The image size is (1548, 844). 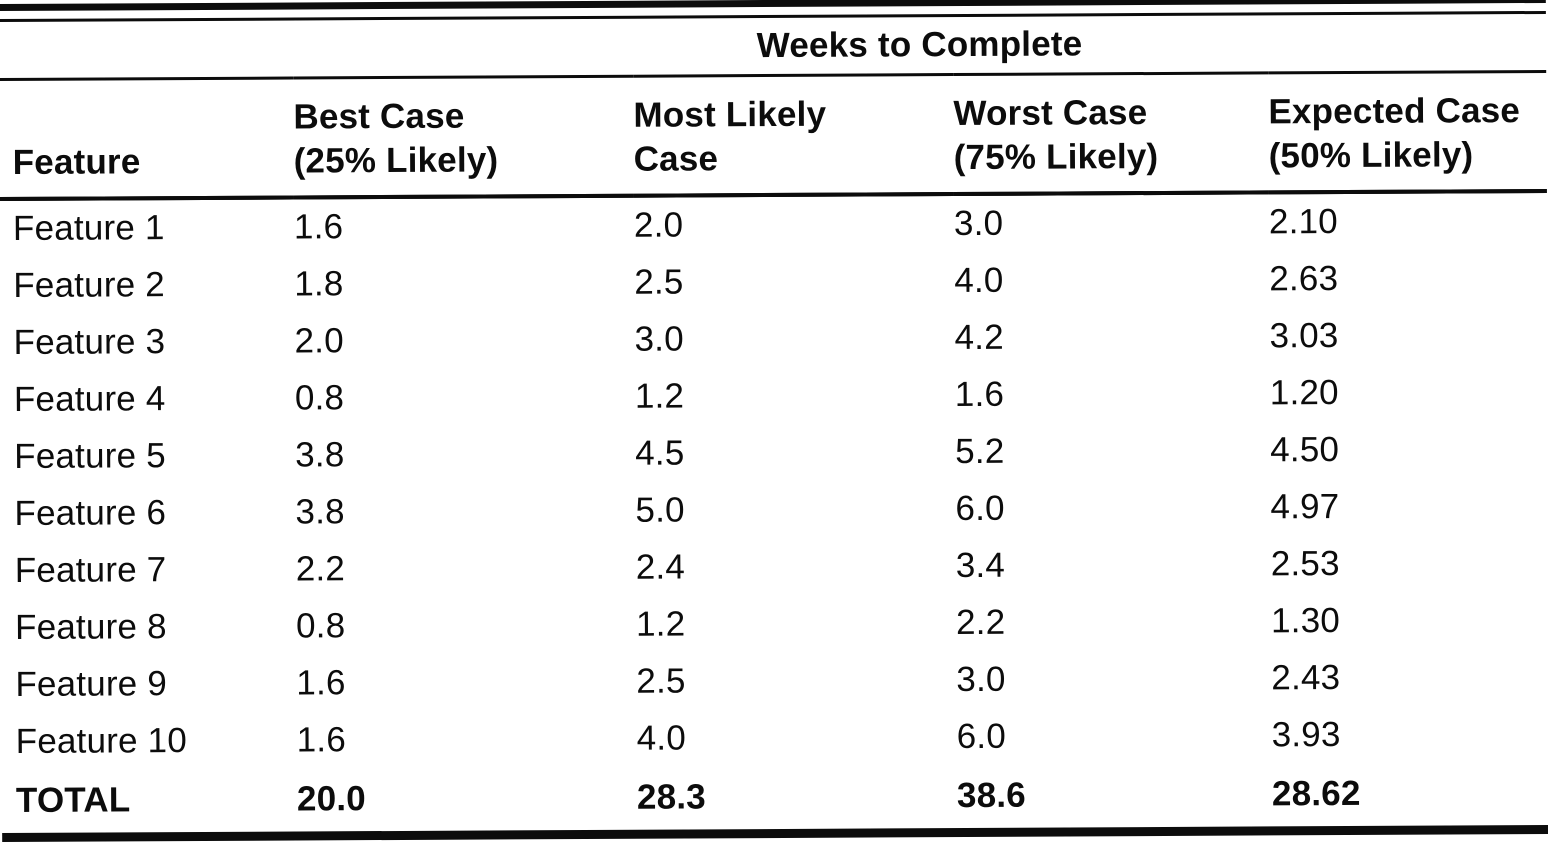 I want to click on feature-cell: Feature 2, so click(x=89, y=285).